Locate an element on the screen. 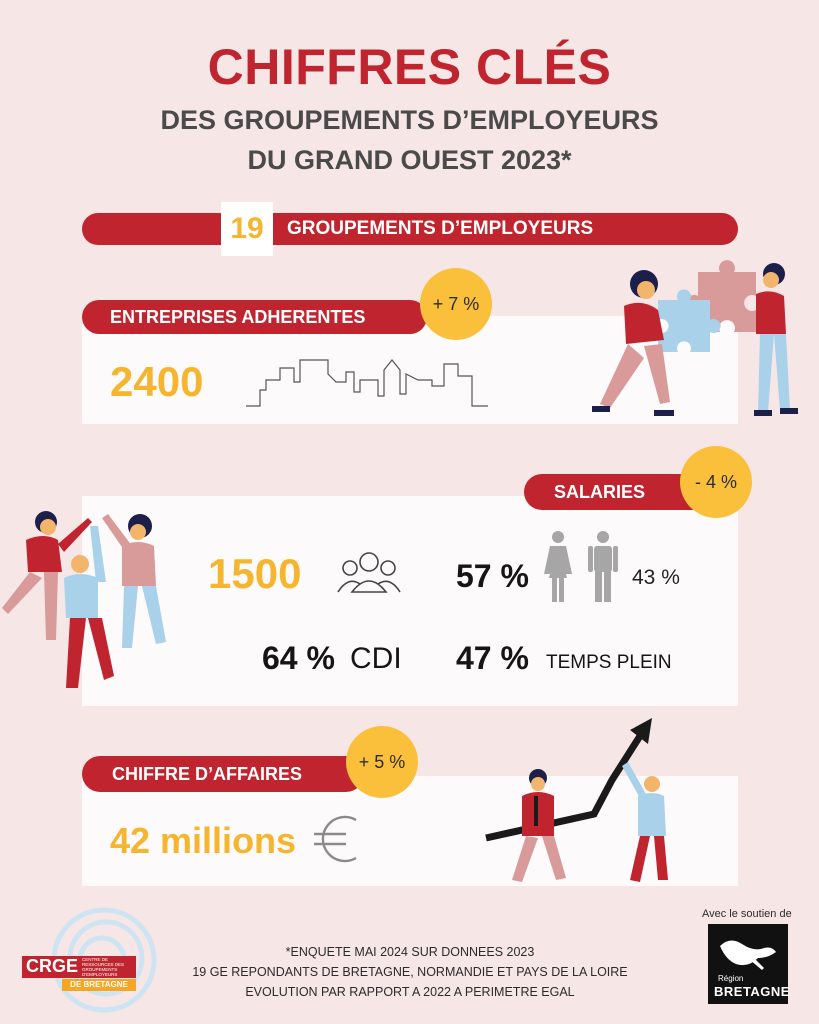 This screenshot has height=1024, width=819. groupements-count: 19 is located at coordinates (247, 228).